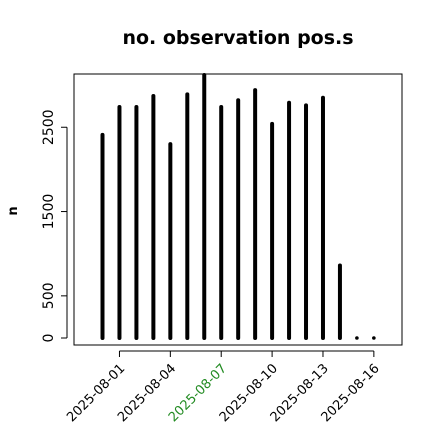 This screenshot has height=440, width=440. Describe the element at coordinates (49, 295) in the screenshot. I see `y-tick-label: 500` at that location.